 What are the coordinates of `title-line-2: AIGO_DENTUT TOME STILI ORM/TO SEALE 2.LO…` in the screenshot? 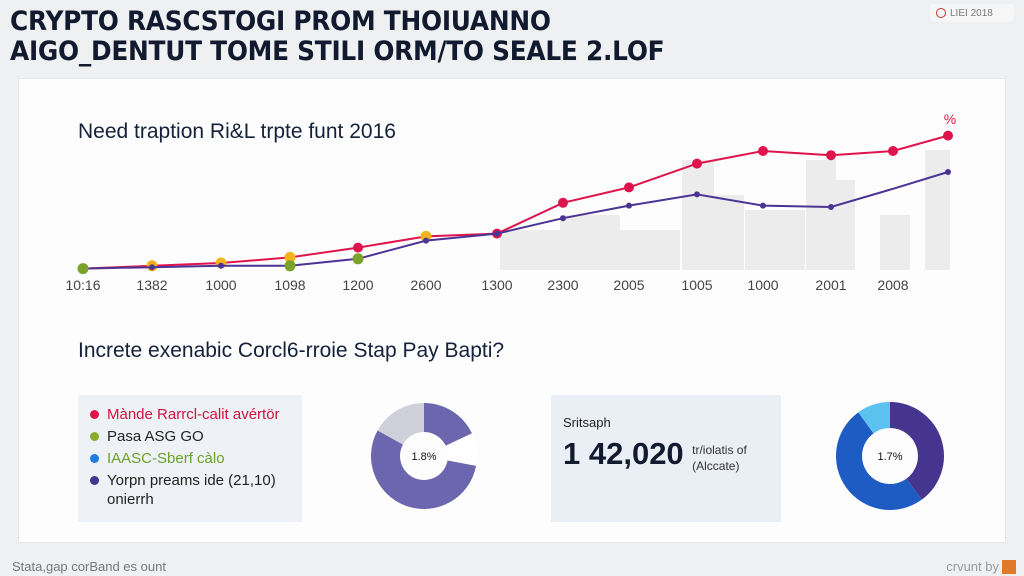 It's located at (337, 51).